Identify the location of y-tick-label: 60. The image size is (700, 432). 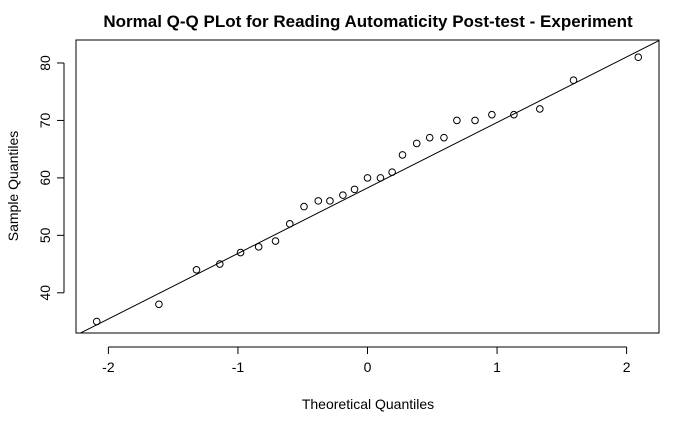
(45, 178).